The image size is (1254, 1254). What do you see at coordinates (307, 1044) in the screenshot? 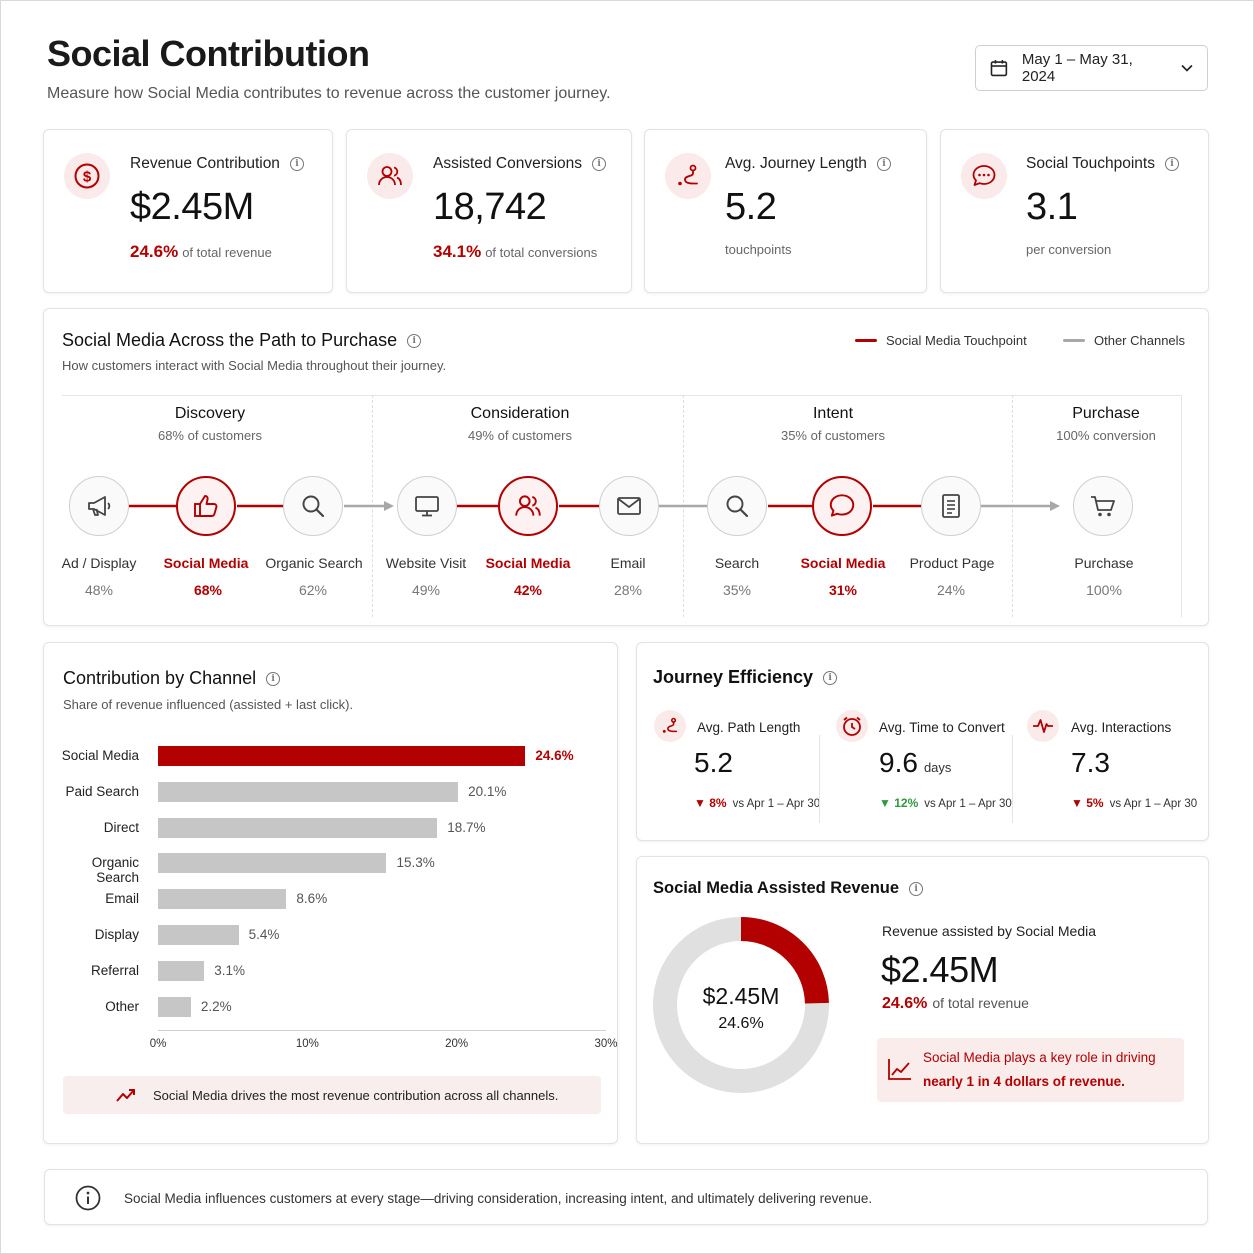
I see `x-tick-label: 10%` at bounding box center [307, 1044].